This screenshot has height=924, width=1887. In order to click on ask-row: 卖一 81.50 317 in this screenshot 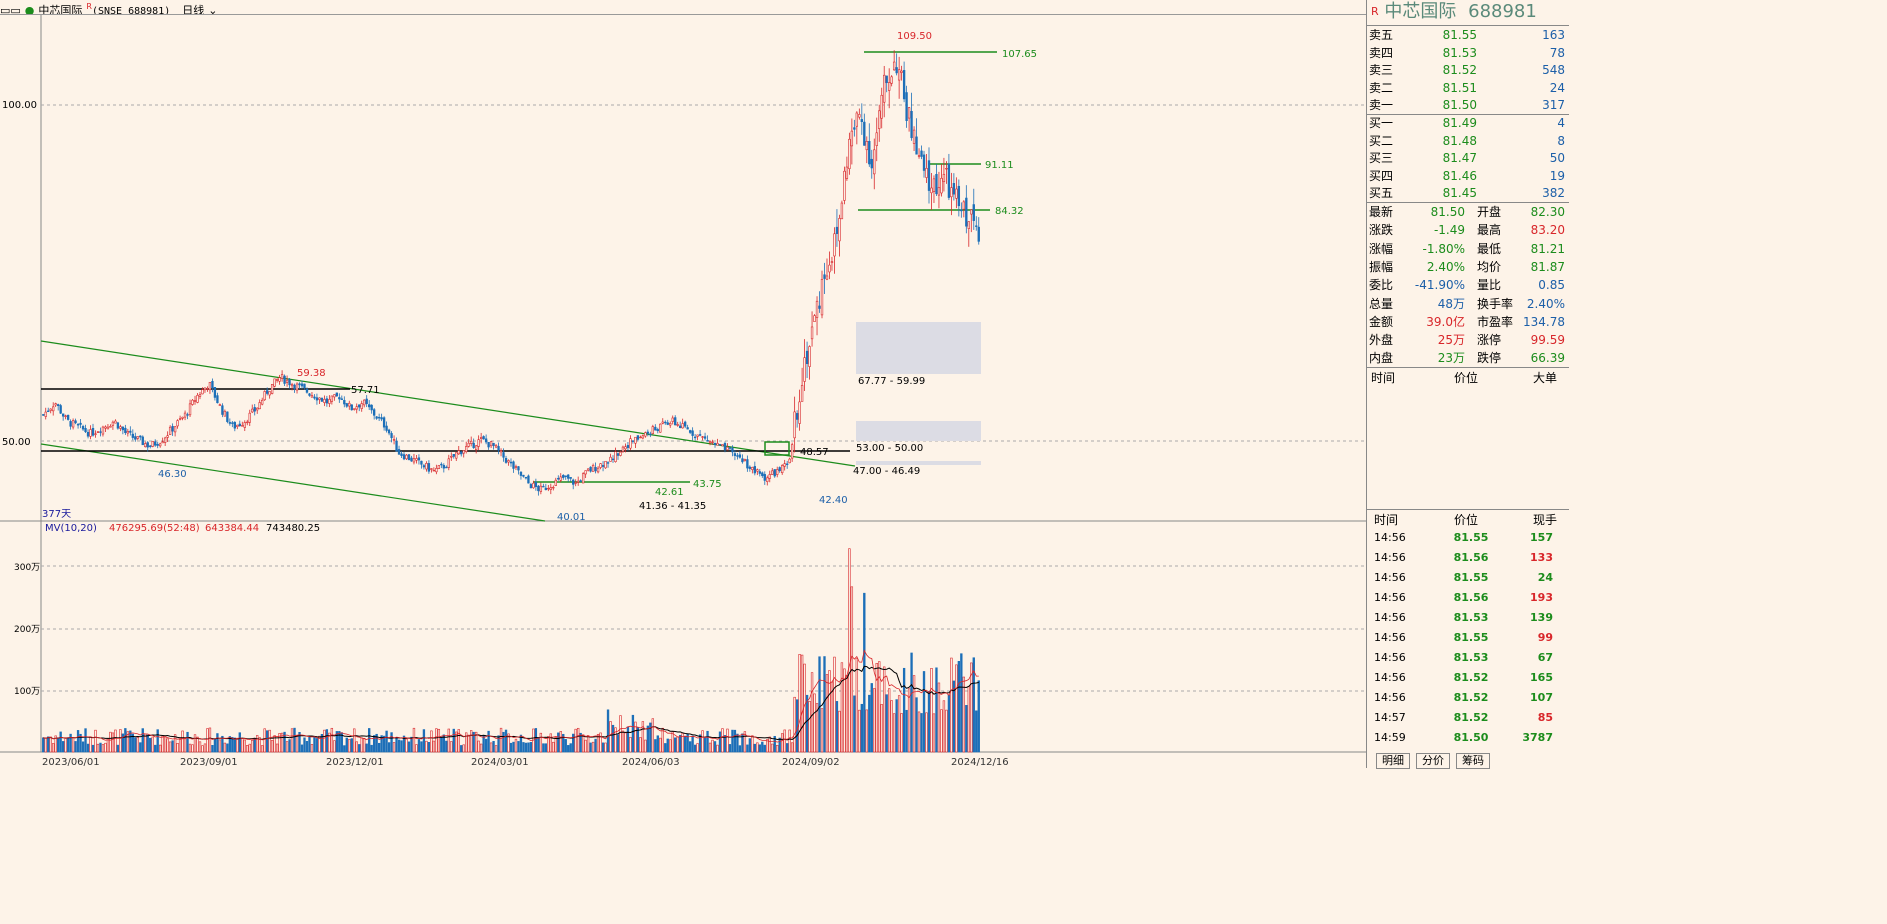, I will do `click(1468, 105)`.